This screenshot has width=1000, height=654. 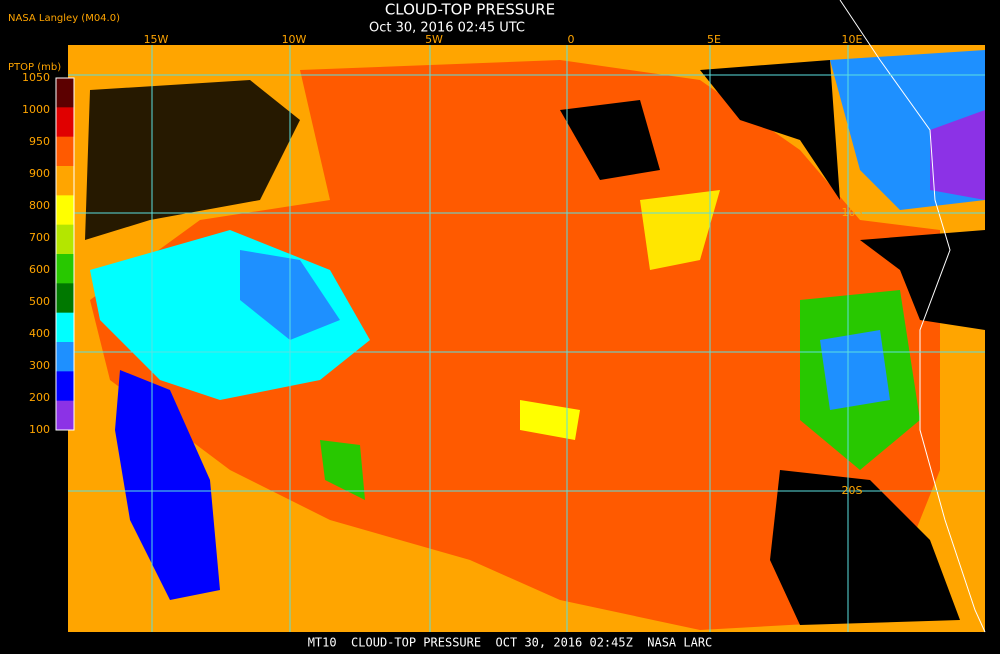 What do you see at coordinates (36, 77) in the screenshot?
I see `legend-tick-label: 1050` at bounding box center [36, 77].